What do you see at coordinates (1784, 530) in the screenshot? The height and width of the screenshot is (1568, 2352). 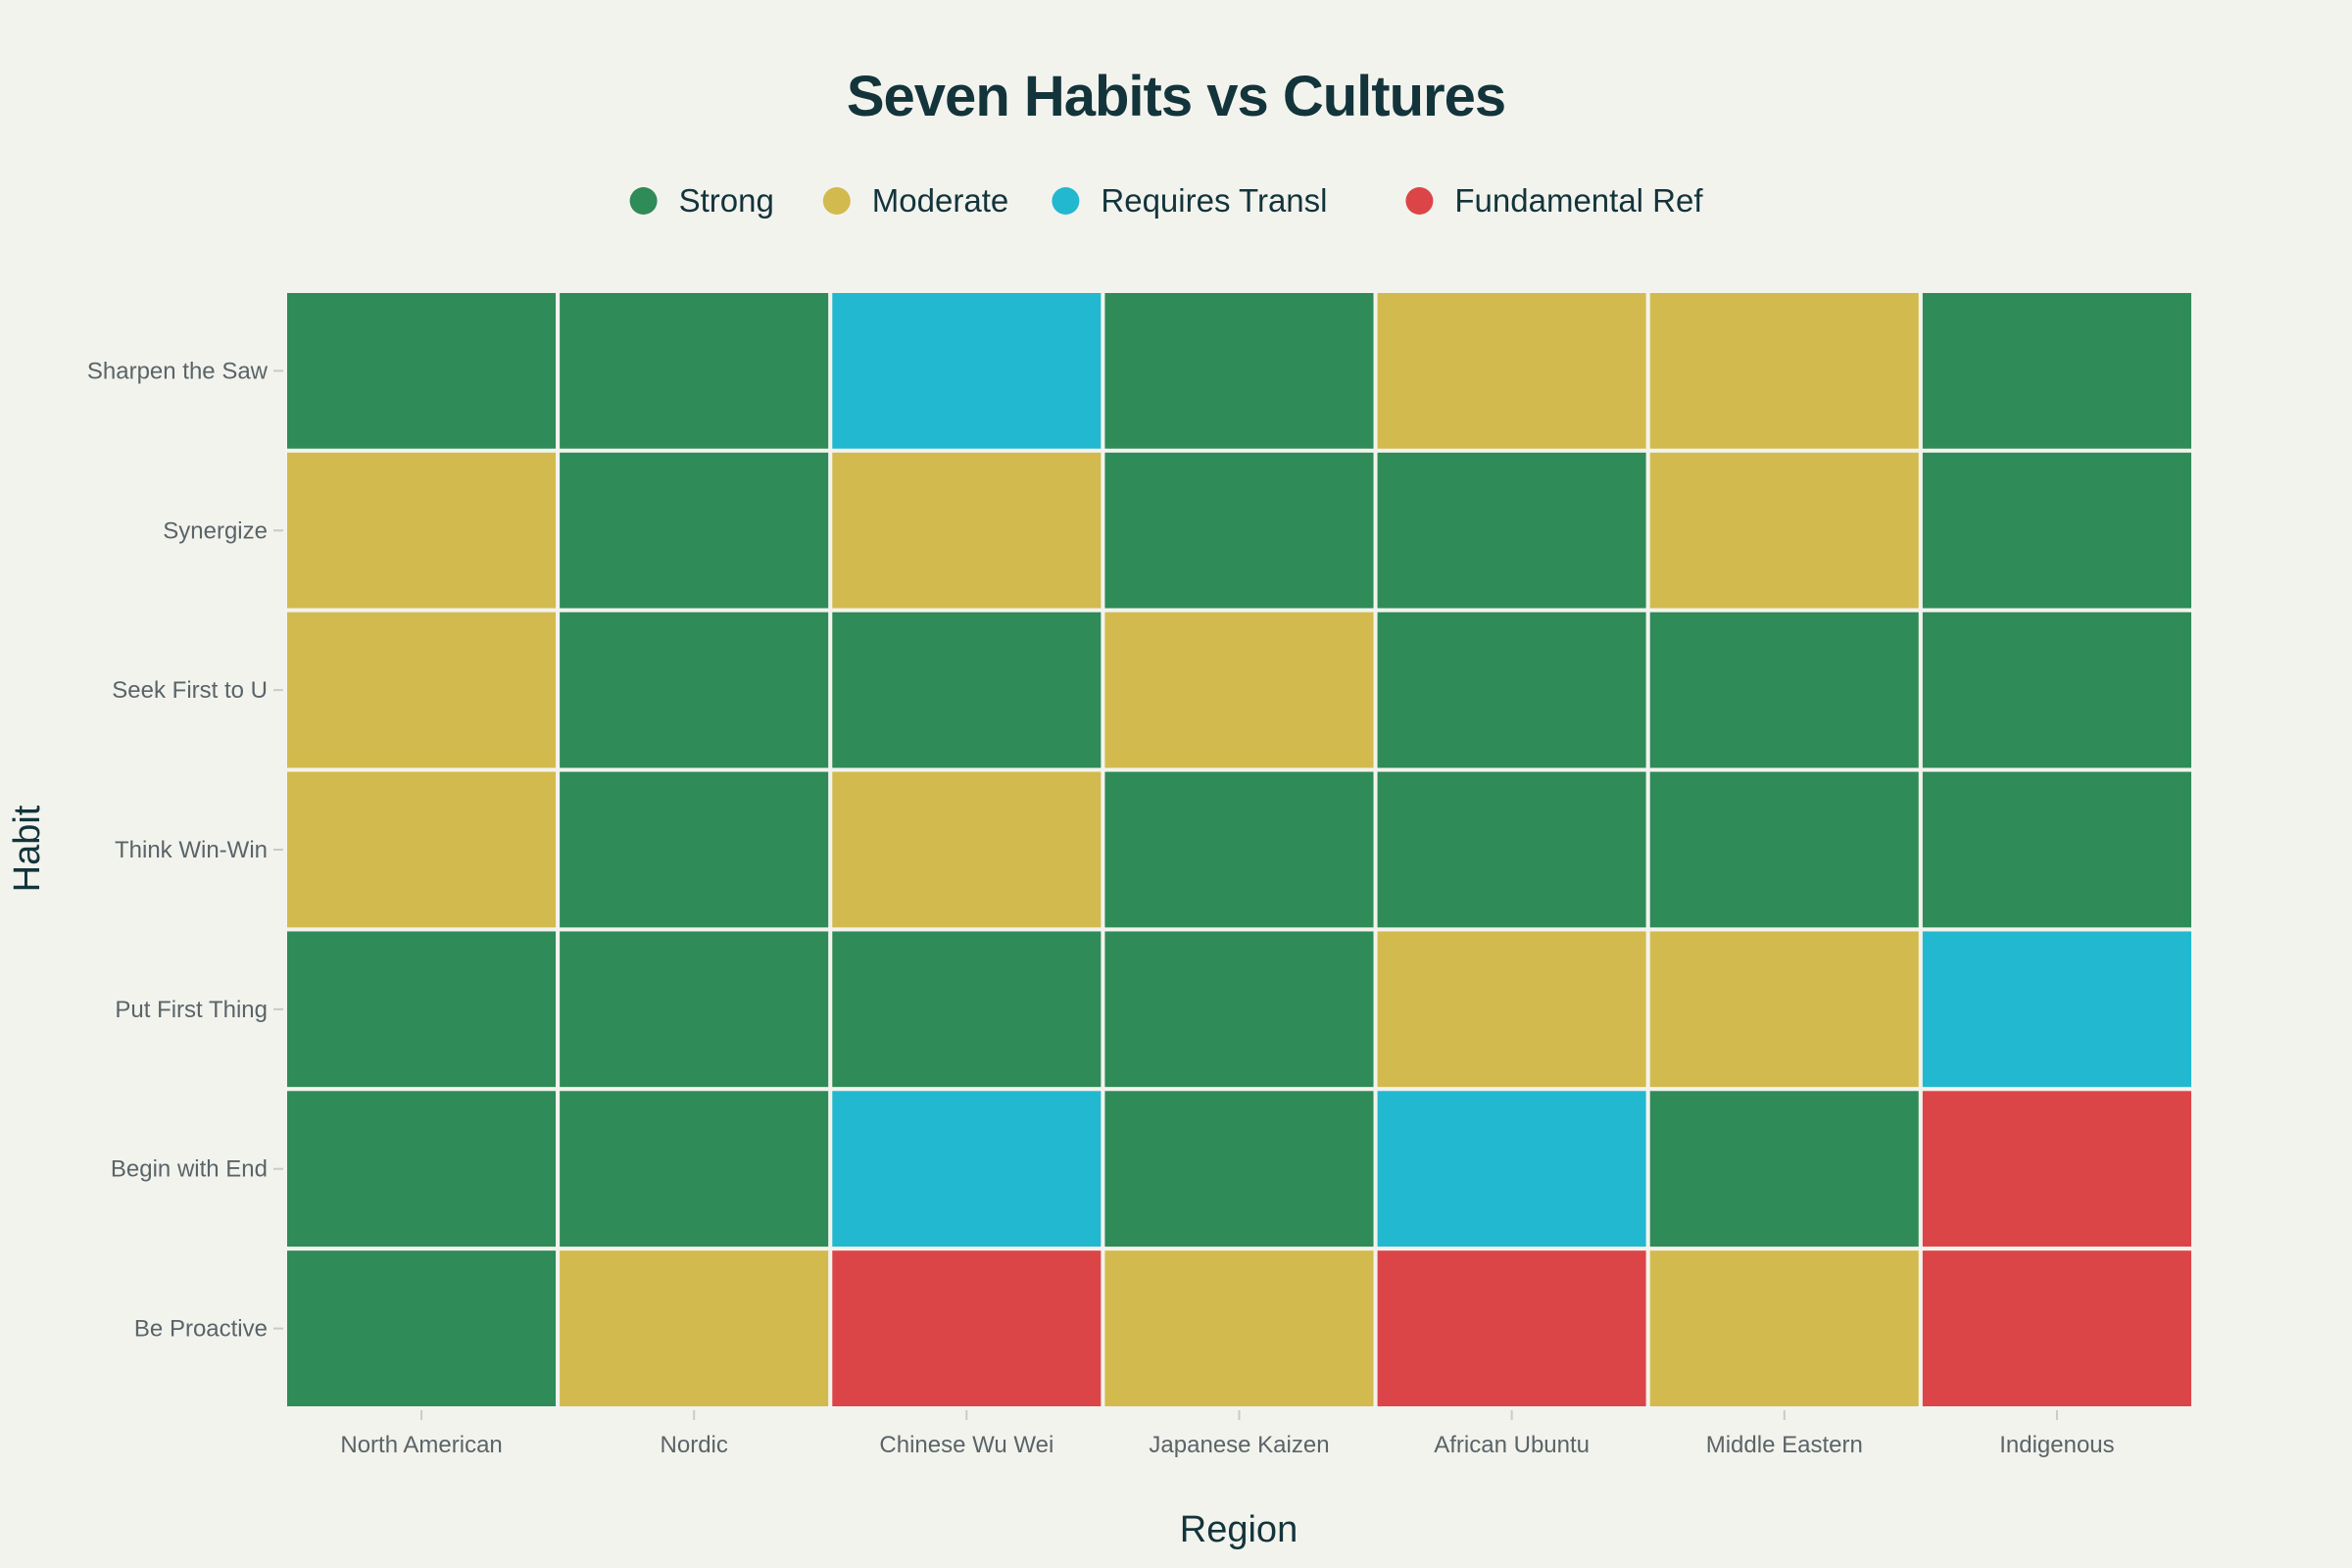 I see `heatmap-cell-synergize-middle-eastern` at bounding box center [1784, 530].